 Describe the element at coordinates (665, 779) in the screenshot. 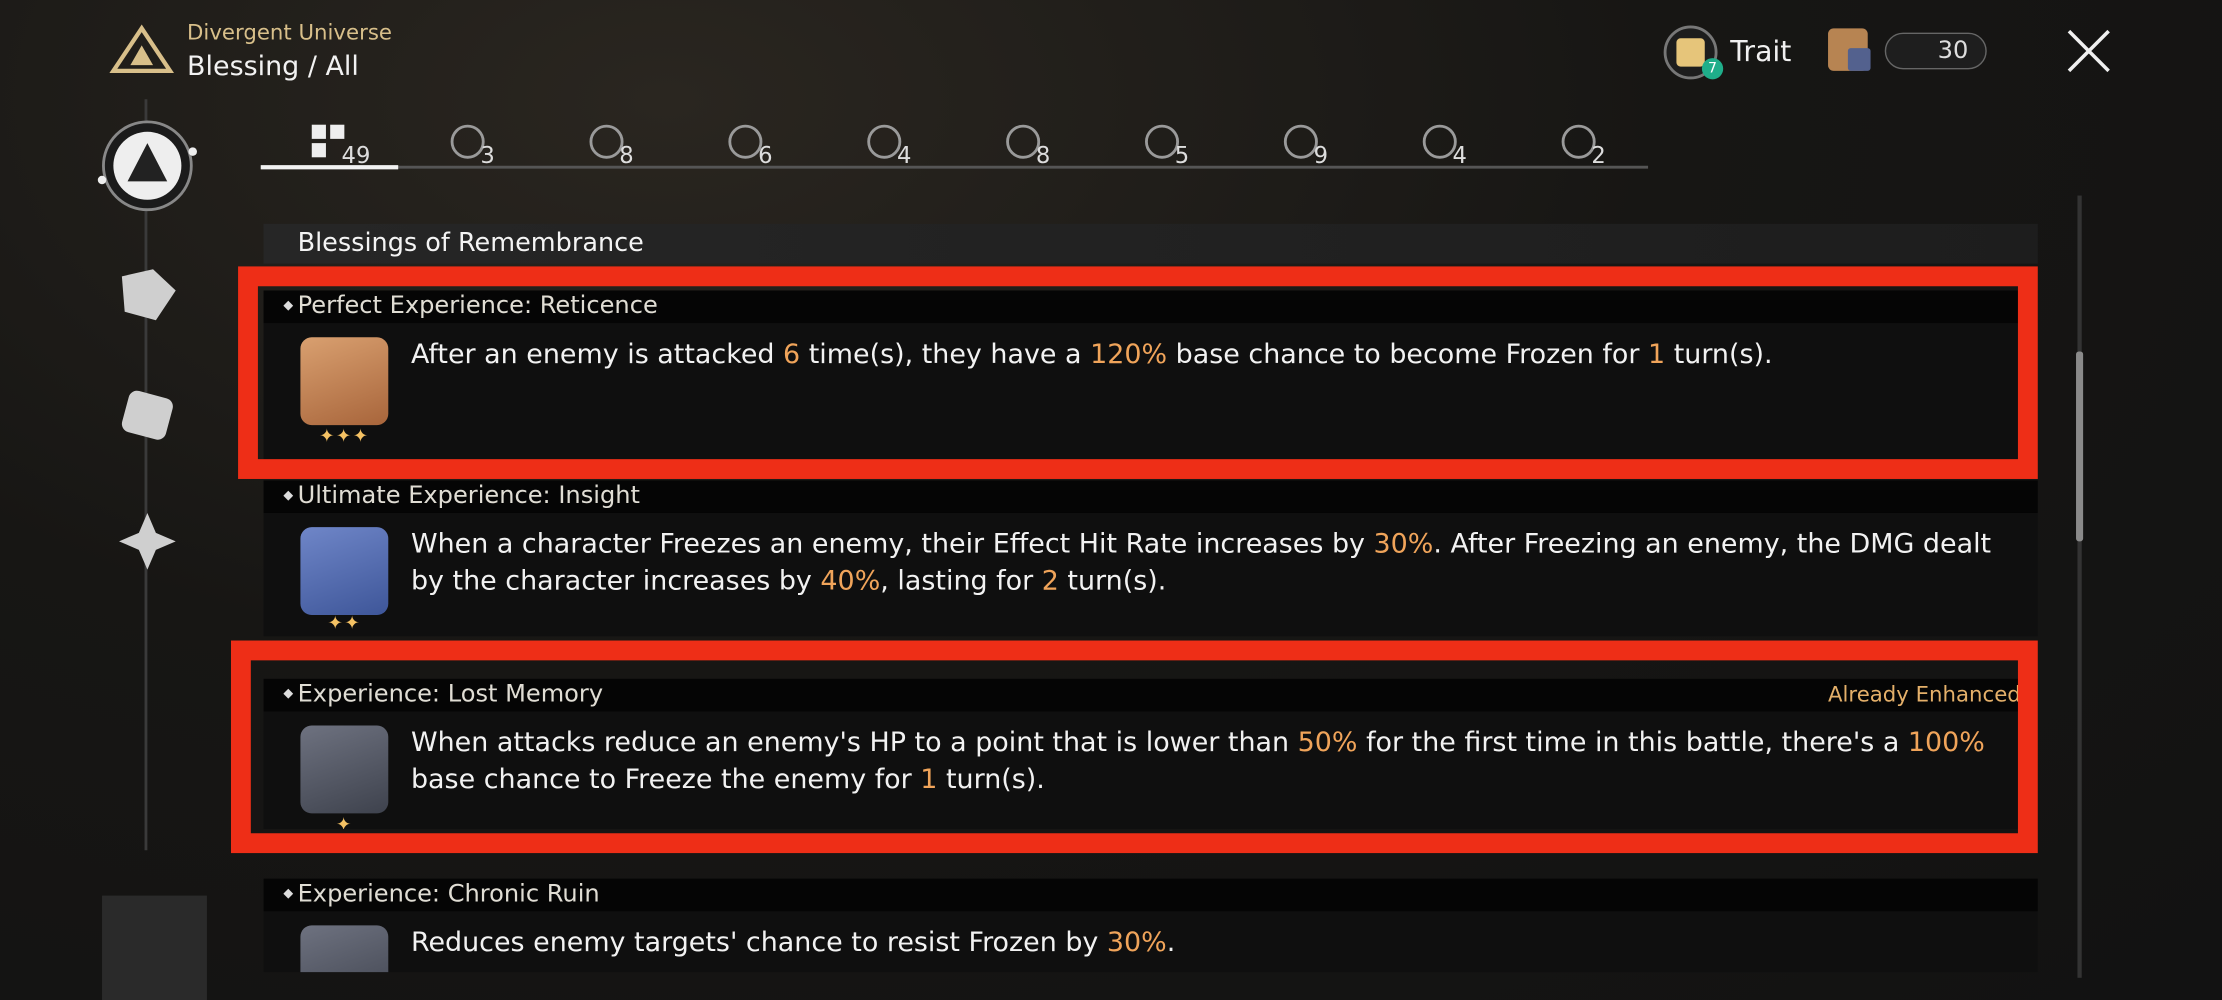

I see `description-text: base chance to Freeze the enemy for` at that location.